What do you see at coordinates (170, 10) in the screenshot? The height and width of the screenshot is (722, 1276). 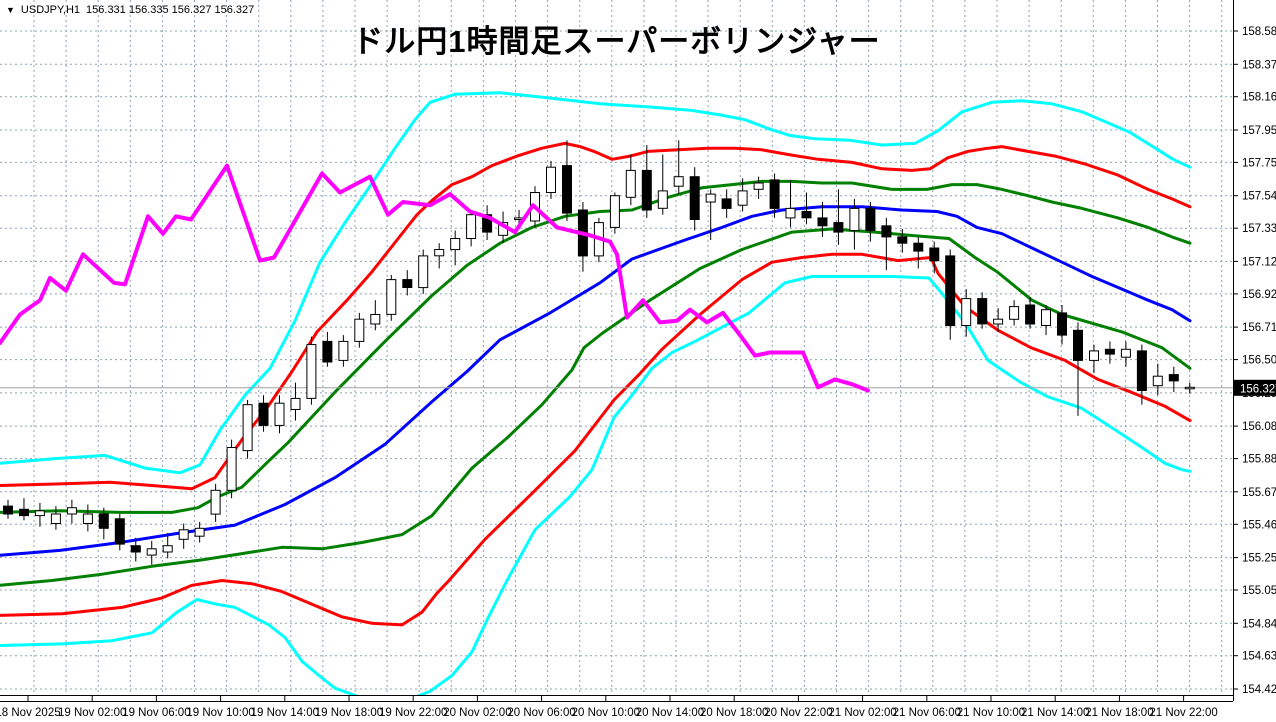 I see `symbol-quotes: 156.331 156.335 156.327 156.327` at bounding box center [170, 10].